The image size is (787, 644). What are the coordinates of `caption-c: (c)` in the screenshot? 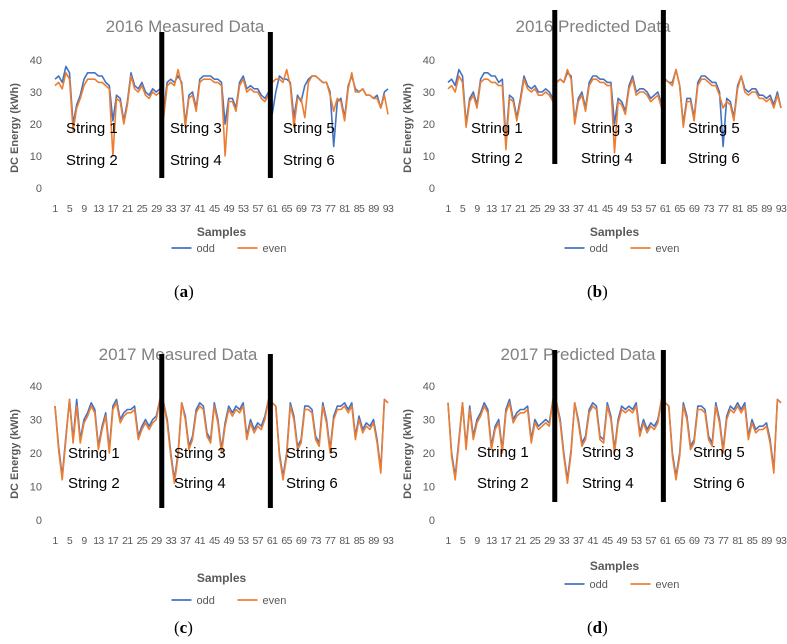 It's located at (183, 627).